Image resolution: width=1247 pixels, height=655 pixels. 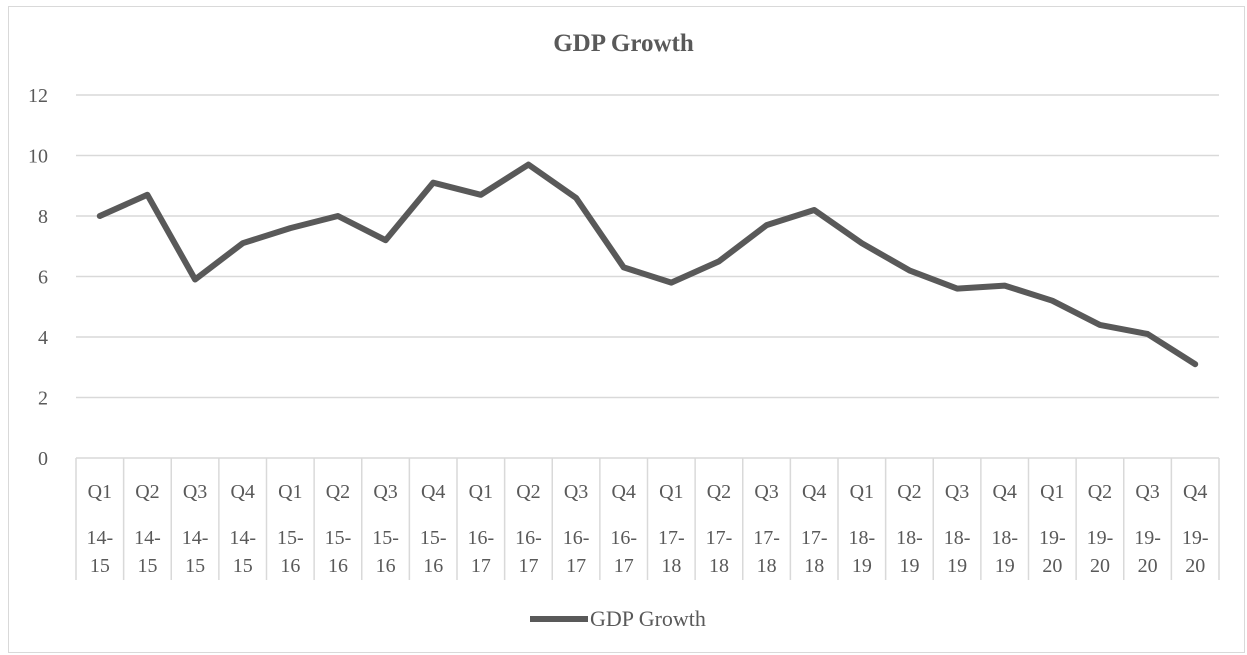 I want to click on y-tick-label: 10, so click(x=38, y=157).